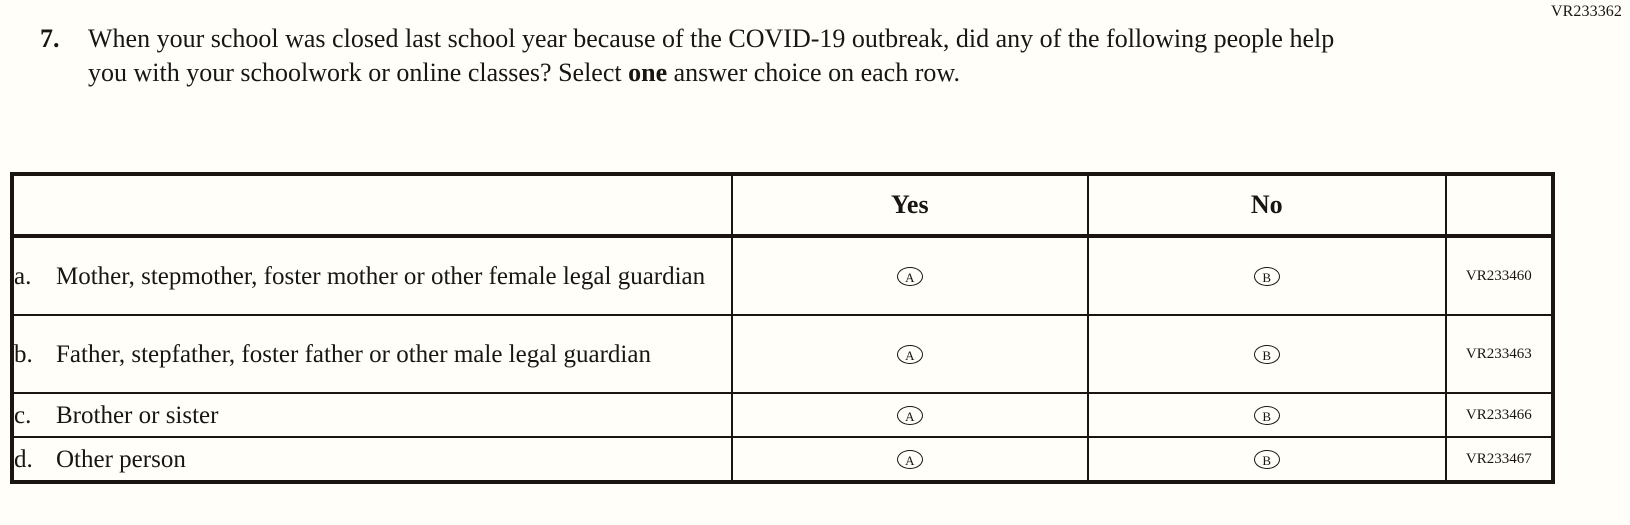 This screenshot has width=1630, height=525. Describe the element at coordinates (1499, 205) in the screenshot. I see `header-code-blank` at that location.